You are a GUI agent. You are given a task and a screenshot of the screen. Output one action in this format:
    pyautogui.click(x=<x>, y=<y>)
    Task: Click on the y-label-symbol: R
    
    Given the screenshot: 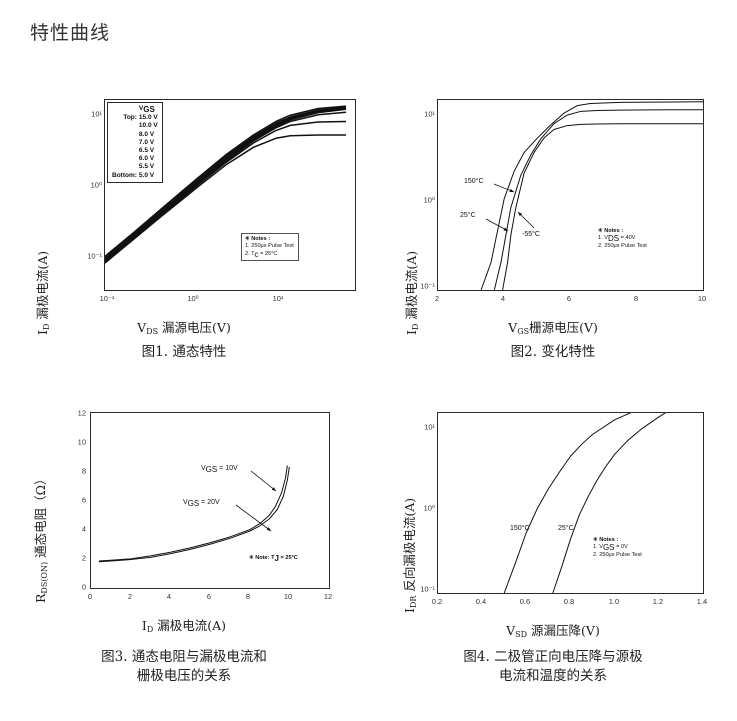 What is the action you would take?
    pyautogui.click(x=40, y=598)
    